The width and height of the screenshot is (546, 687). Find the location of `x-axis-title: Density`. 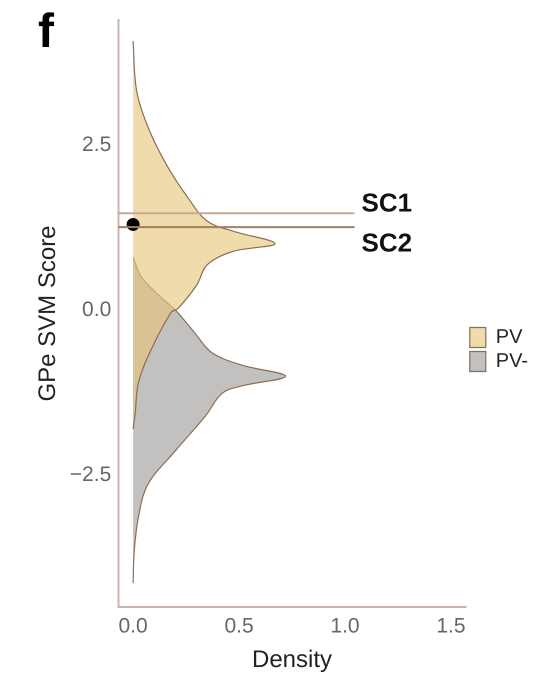

x-axis-title: Density is located at coordinates (292, 660).